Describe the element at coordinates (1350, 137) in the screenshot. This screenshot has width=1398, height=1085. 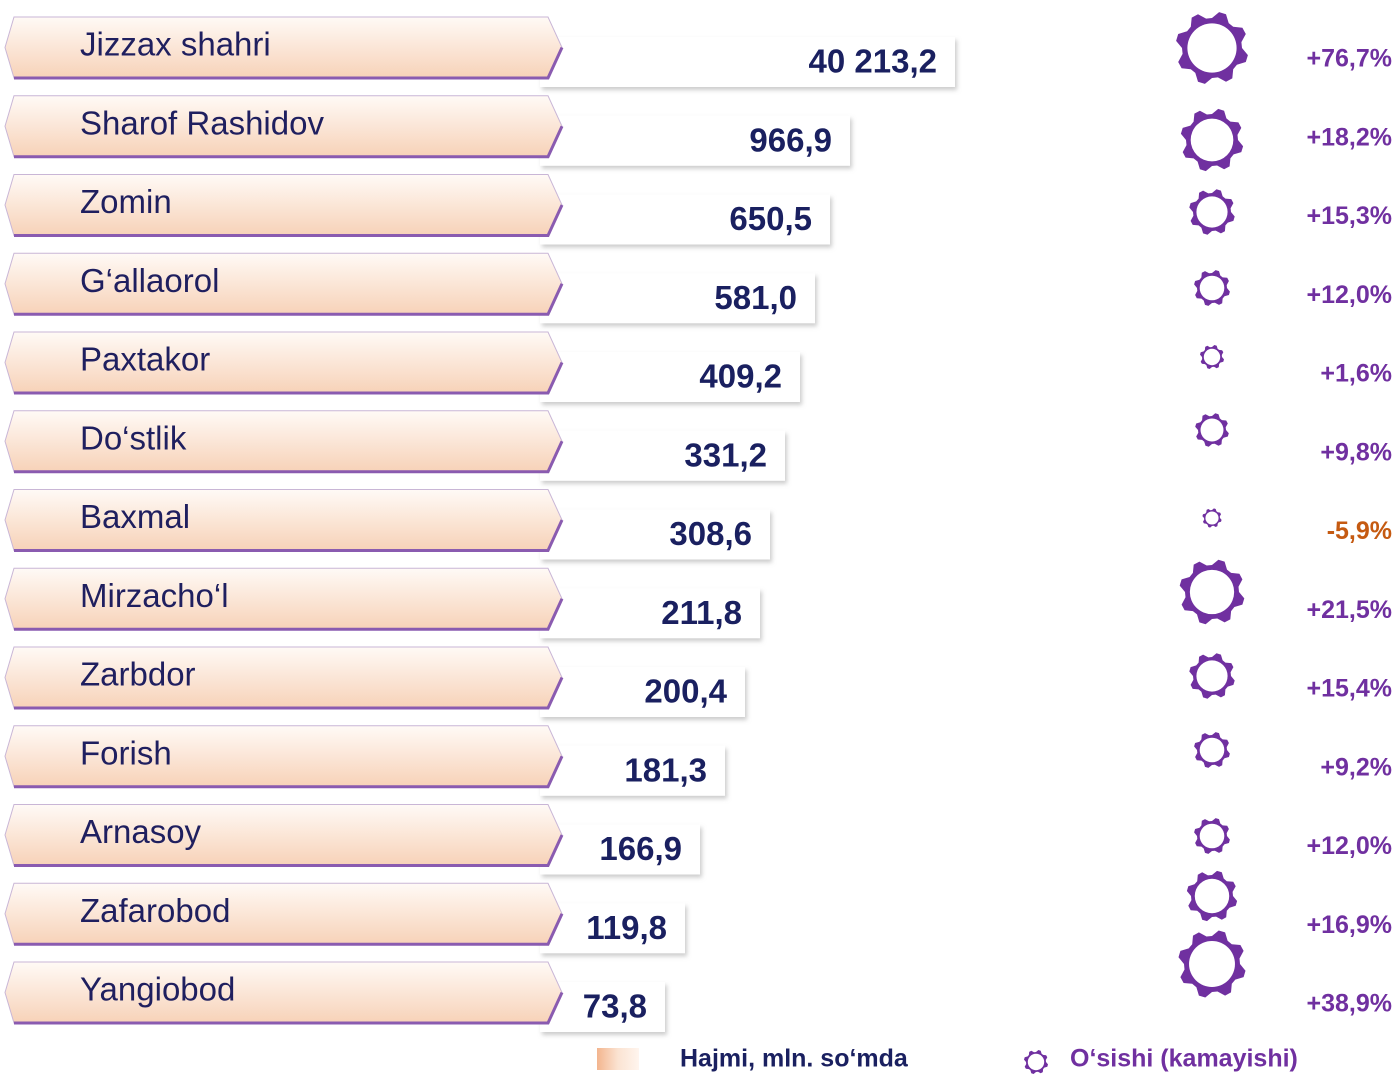
I see `growth-value: +18,2%` at that location.